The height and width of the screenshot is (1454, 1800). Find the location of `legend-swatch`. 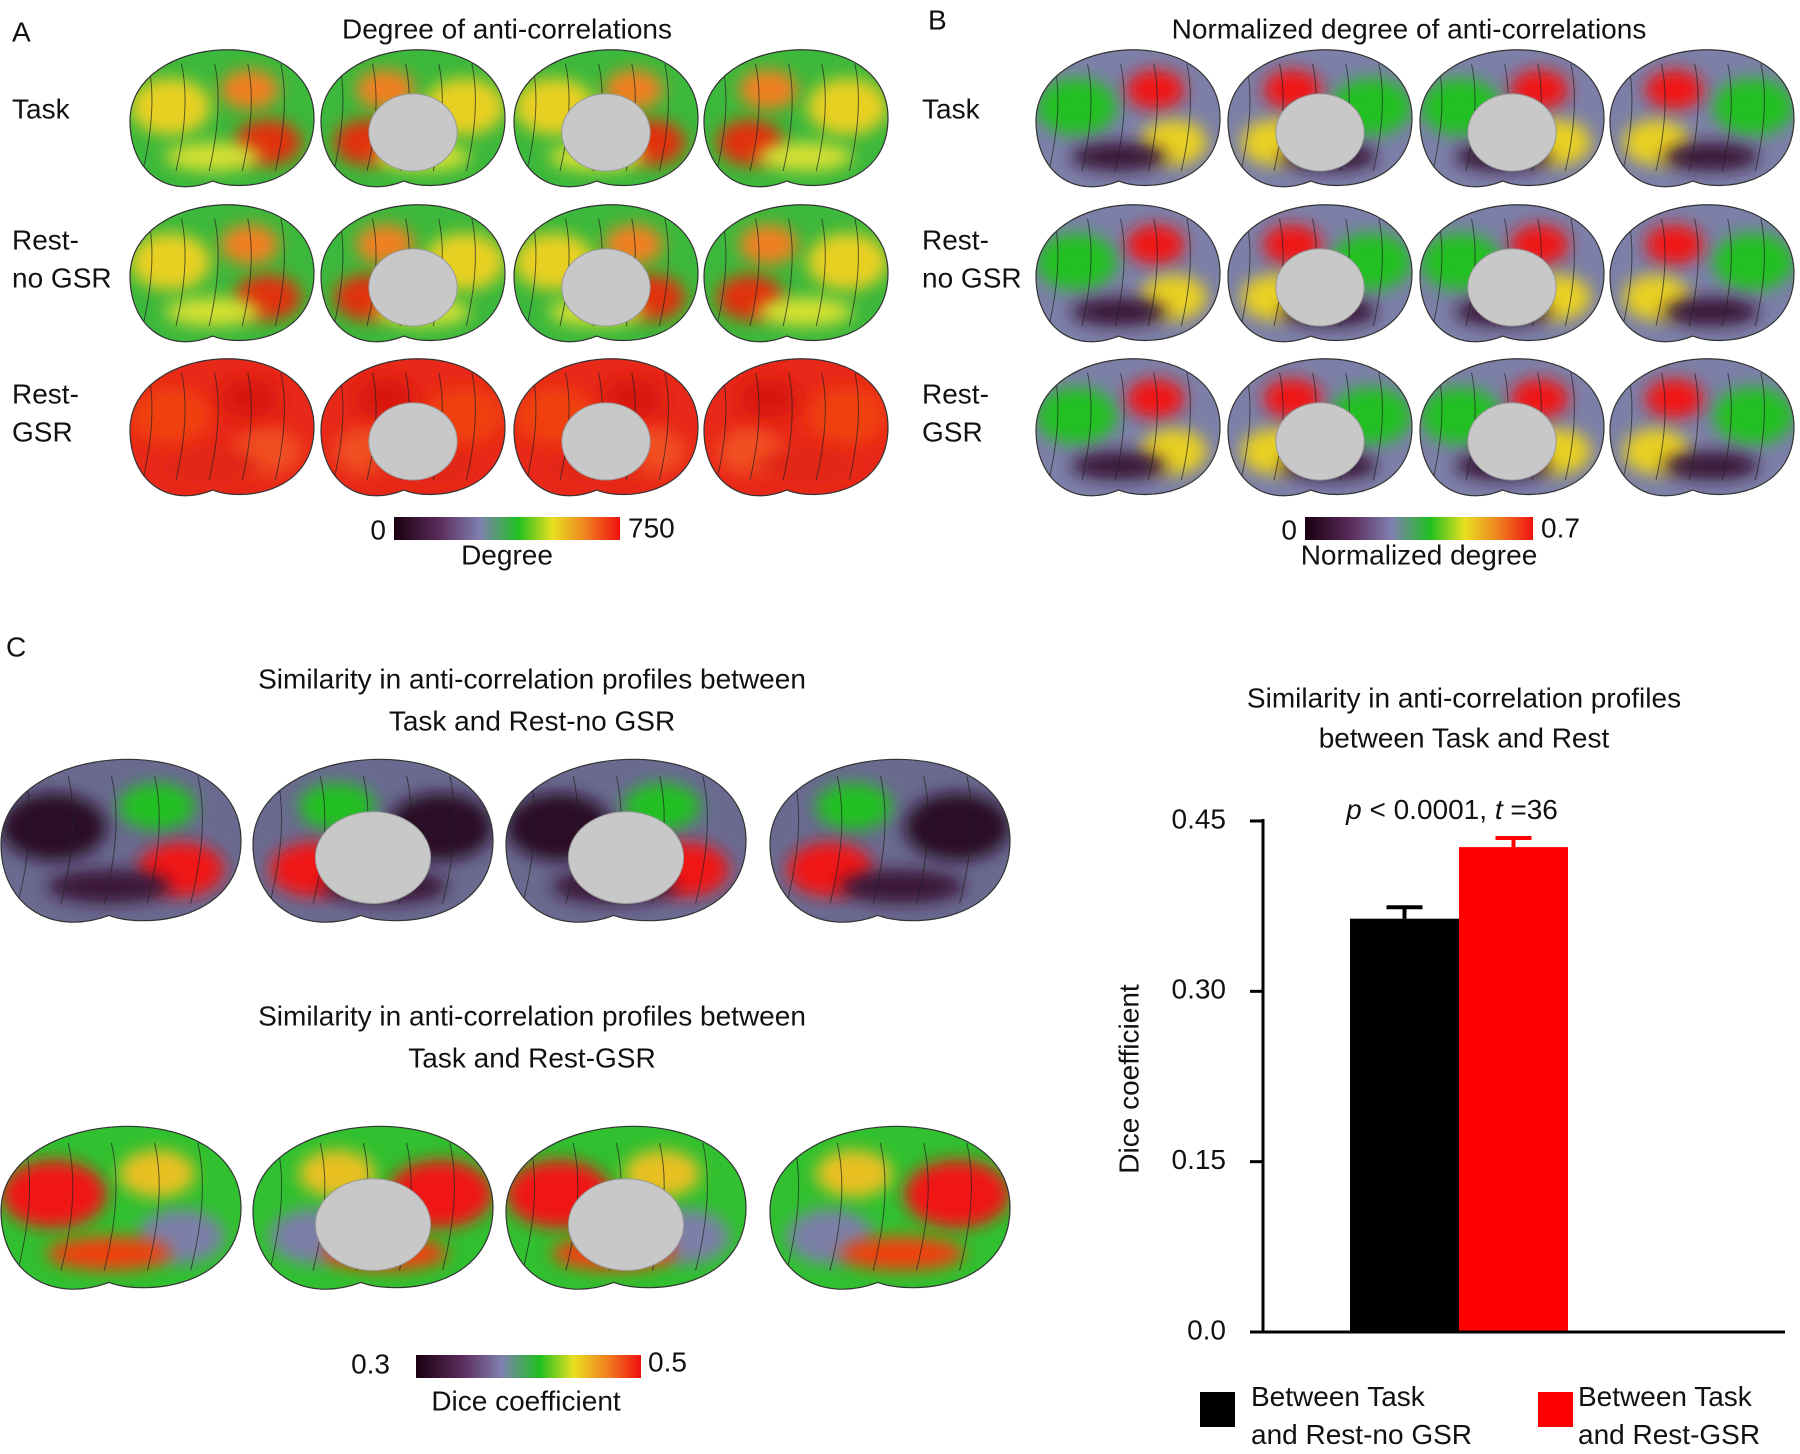

legend-swatch is located at coordinates (1555, 1409).